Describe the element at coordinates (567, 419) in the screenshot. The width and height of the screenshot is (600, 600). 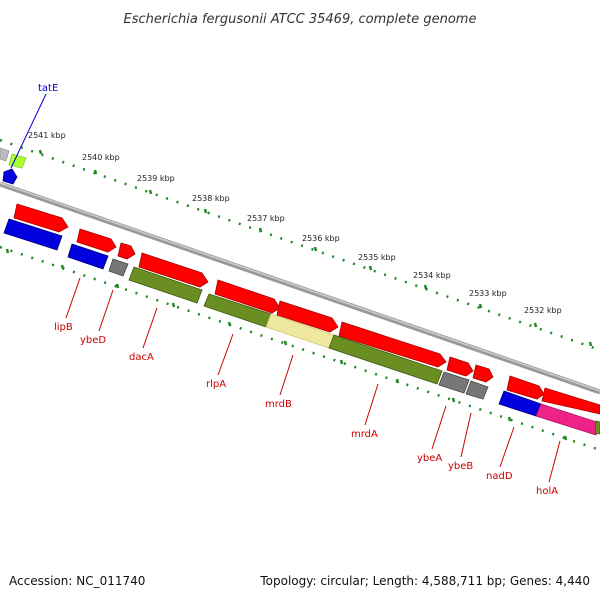
I see `pink-gene-block` at that location.